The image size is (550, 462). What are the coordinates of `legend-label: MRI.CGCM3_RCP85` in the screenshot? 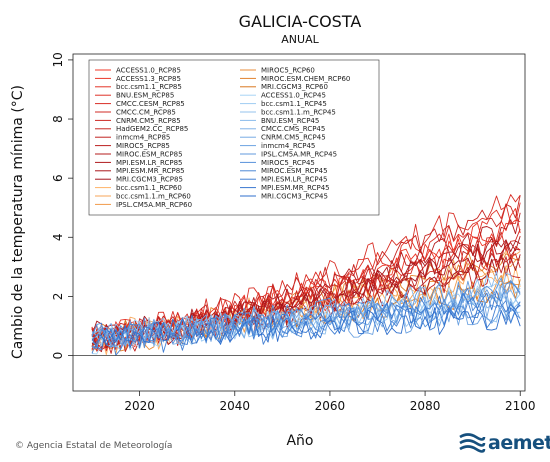 It's located at (149, 180).